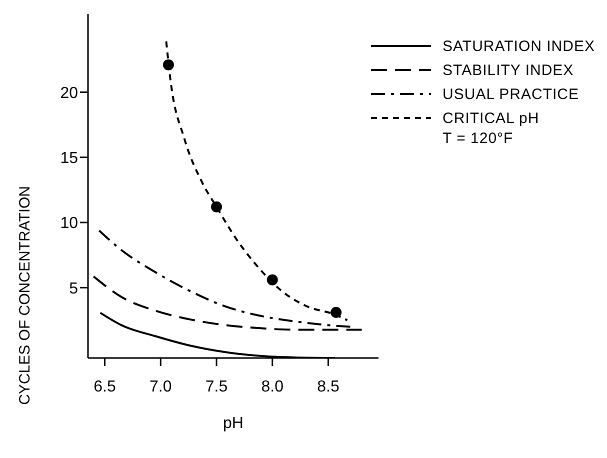 This screenshot has width=607, height=458. What do you see at coordinates (69, 159) in the screenshot?
I see `y-tick-label: 15` at bounding box center [69, 159].